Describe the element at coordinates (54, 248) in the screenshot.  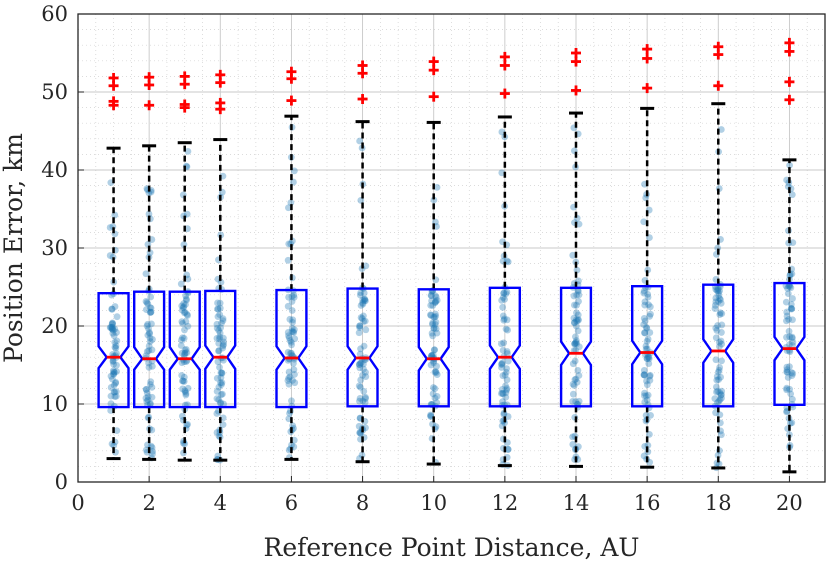
I see `y-tick-label: 30` at that location.